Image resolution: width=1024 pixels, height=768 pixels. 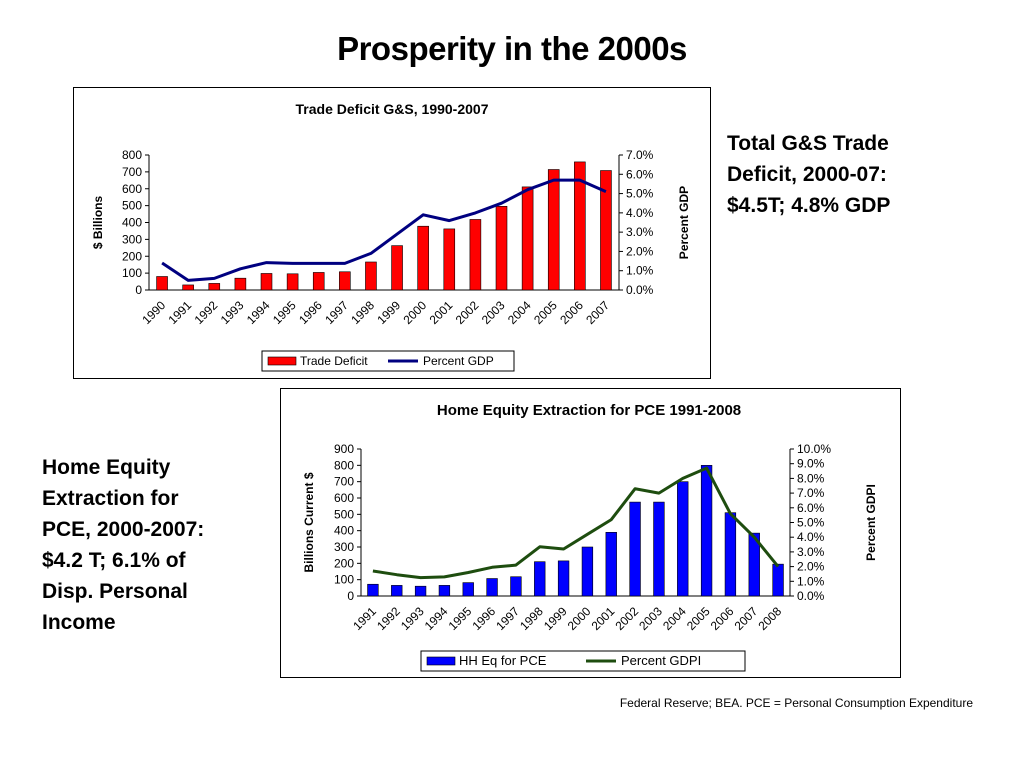 What do you see at coordinates (392, 109) in the screenshot?
I see `chart-title: Trade Deficit G&S, 1990-2007` at bounding box center [392, 109].